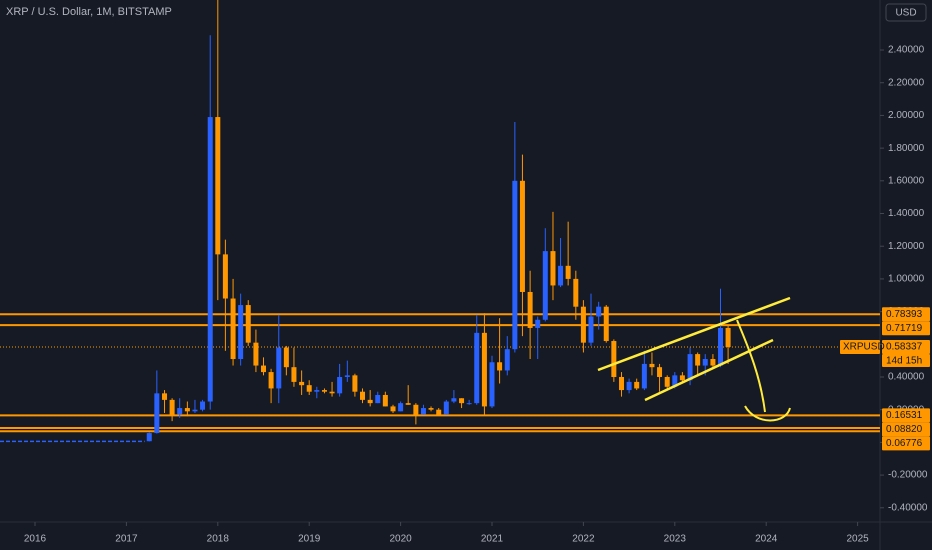 The image size is (932, 550). I want to click on y-tick-label: -0.20000, so click(908, 475).